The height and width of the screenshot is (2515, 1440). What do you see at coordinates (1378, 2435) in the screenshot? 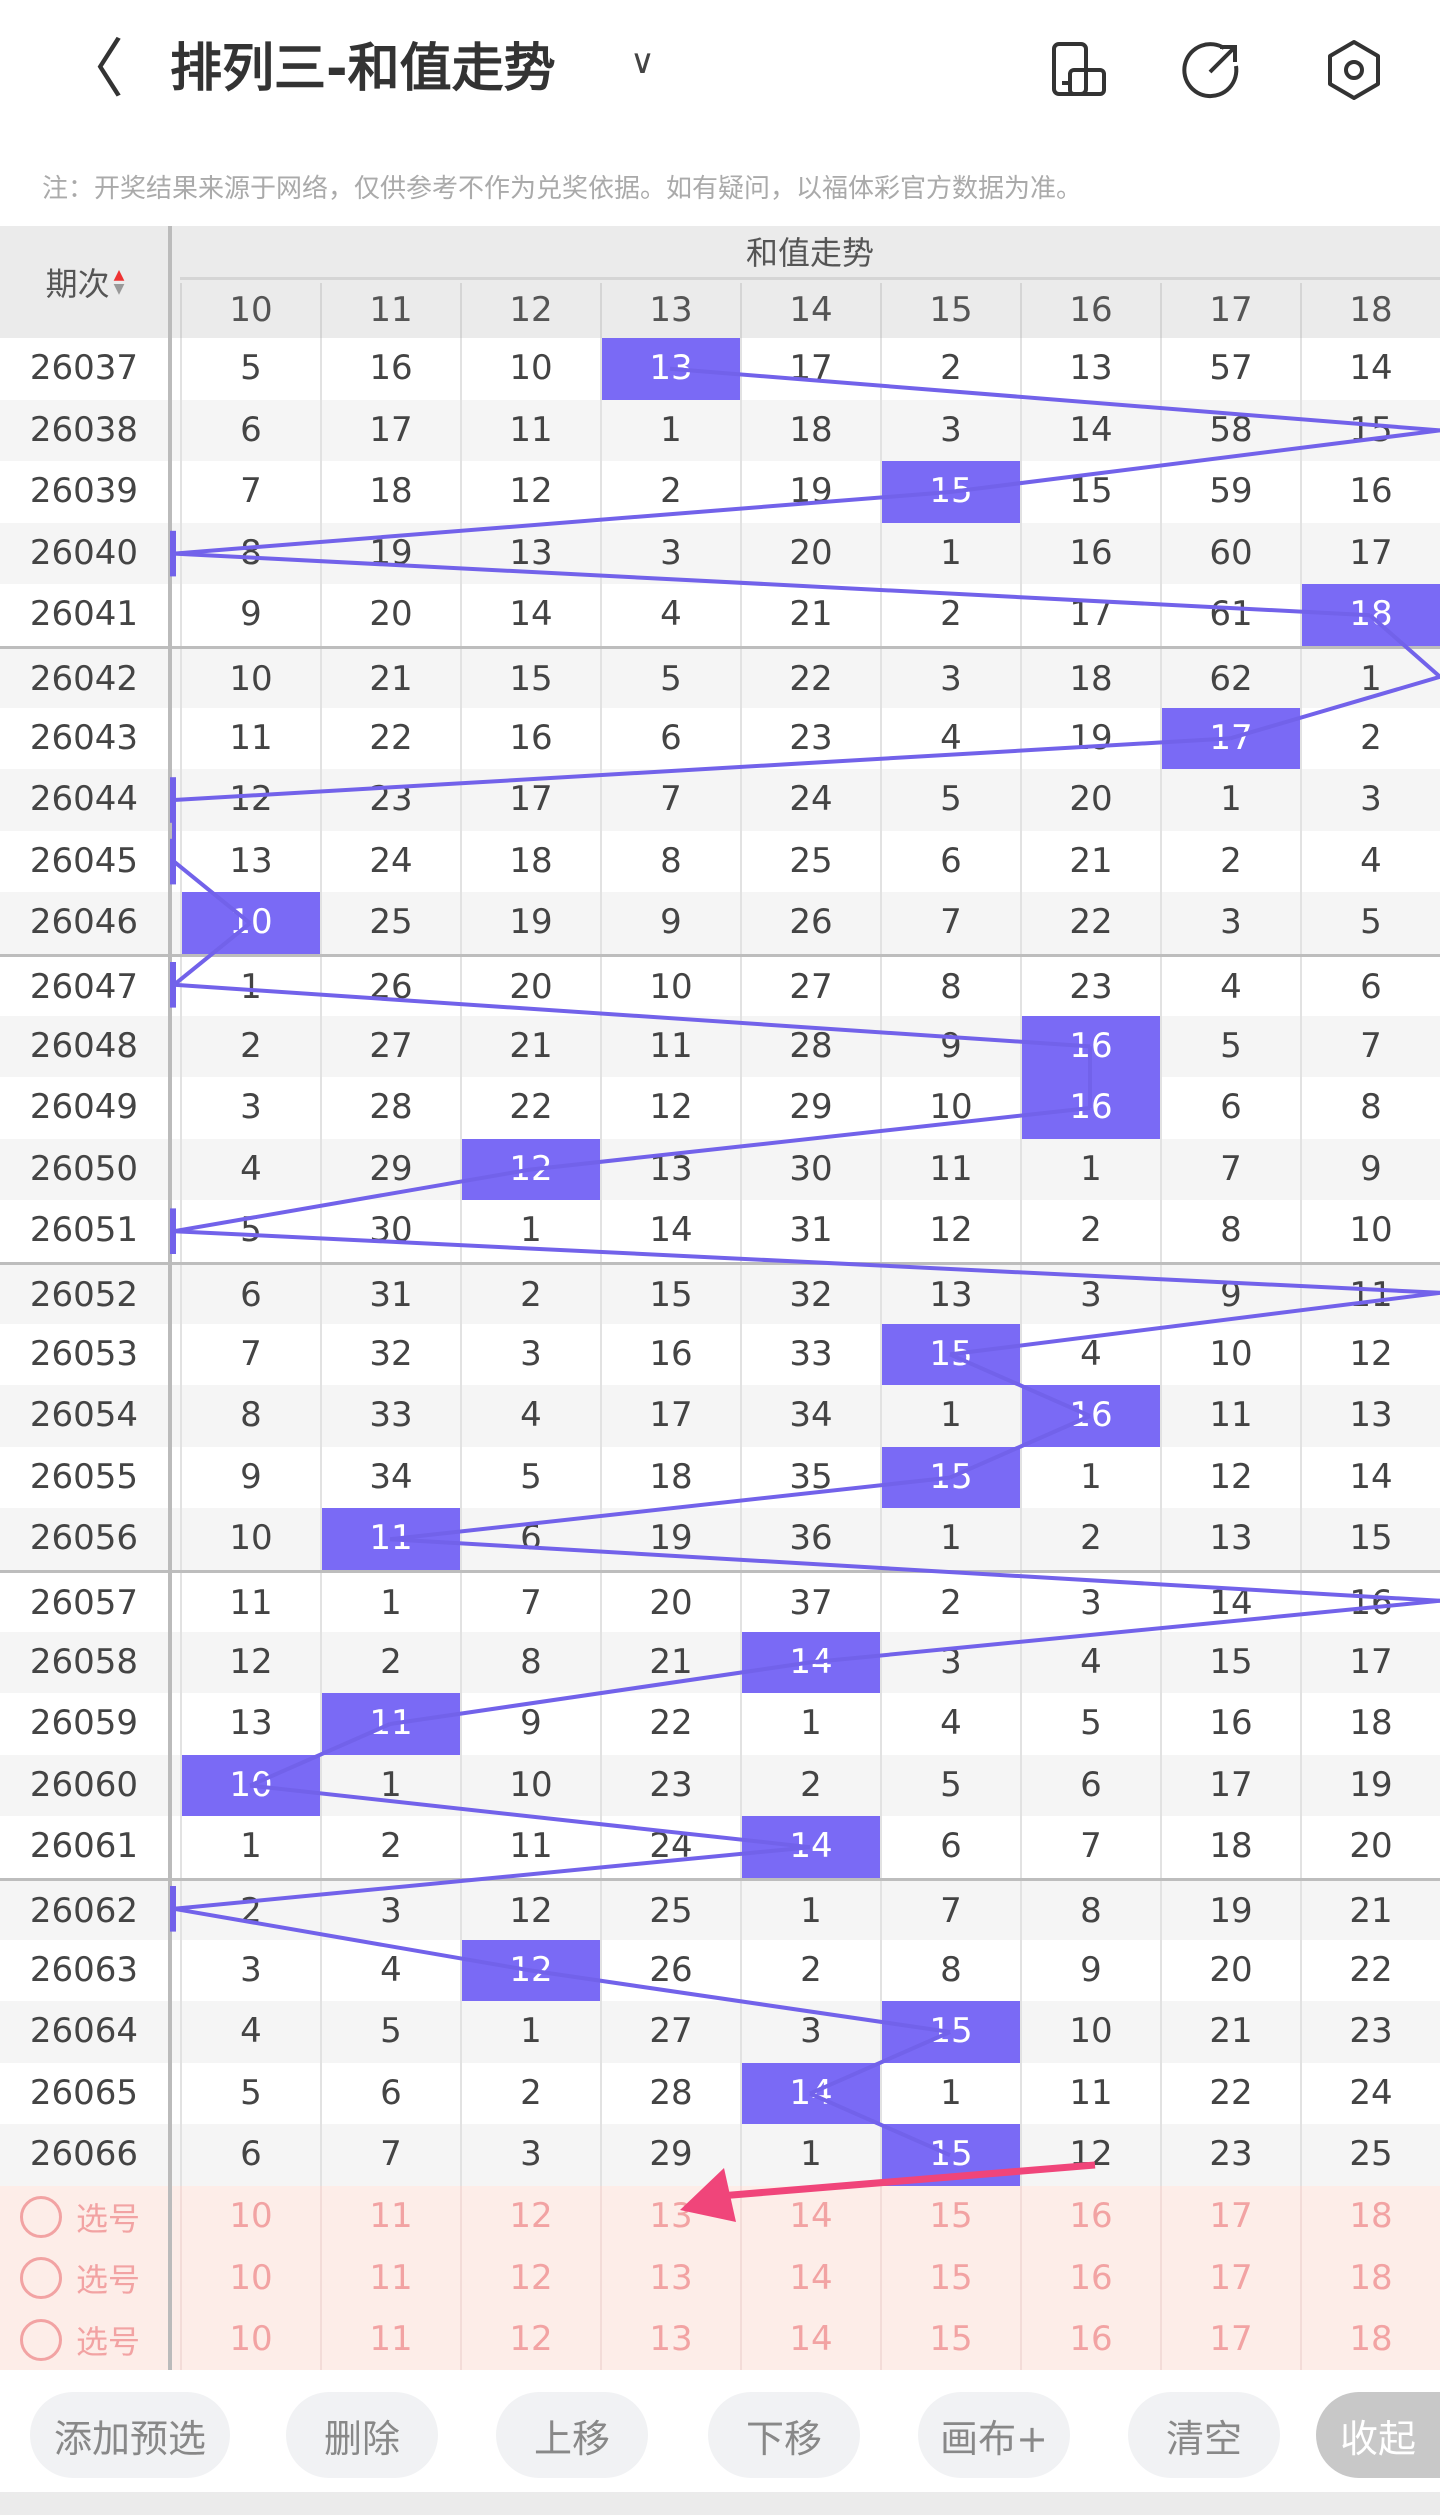
I see `toolbar-button-6: 收起` at bounding box center [1378, 2435].